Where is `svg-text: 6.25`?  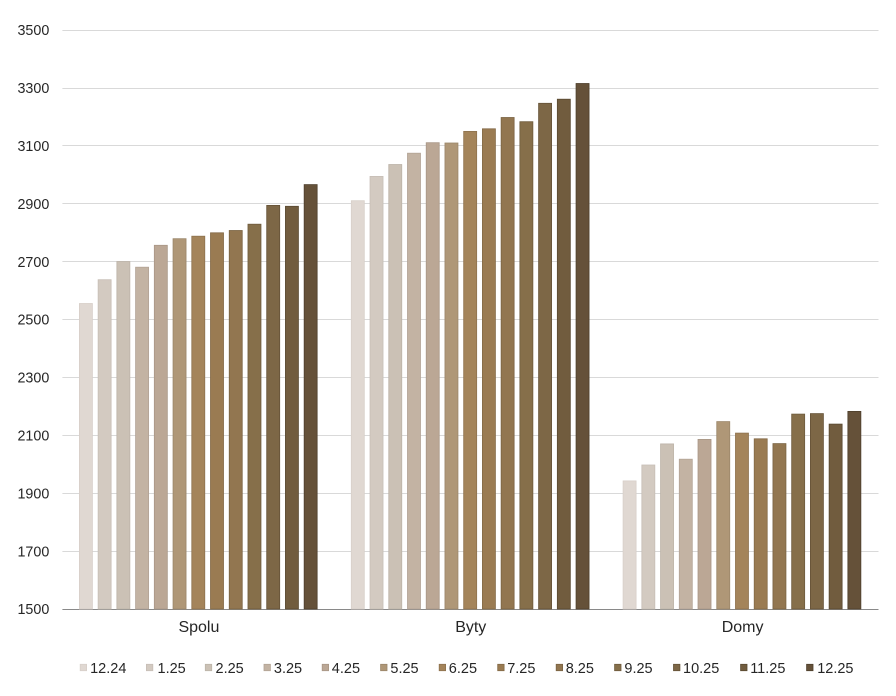 svg-text: 6.25 is located at coordinates (463, 669).